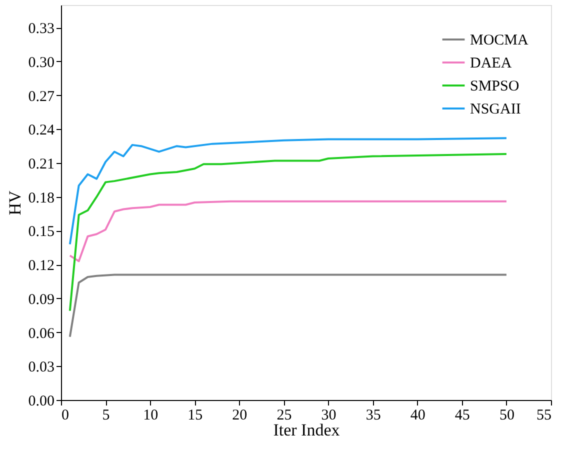 The image size is (571, 449). I want to click on y-tick-label: 0.06, so click(41, 334).